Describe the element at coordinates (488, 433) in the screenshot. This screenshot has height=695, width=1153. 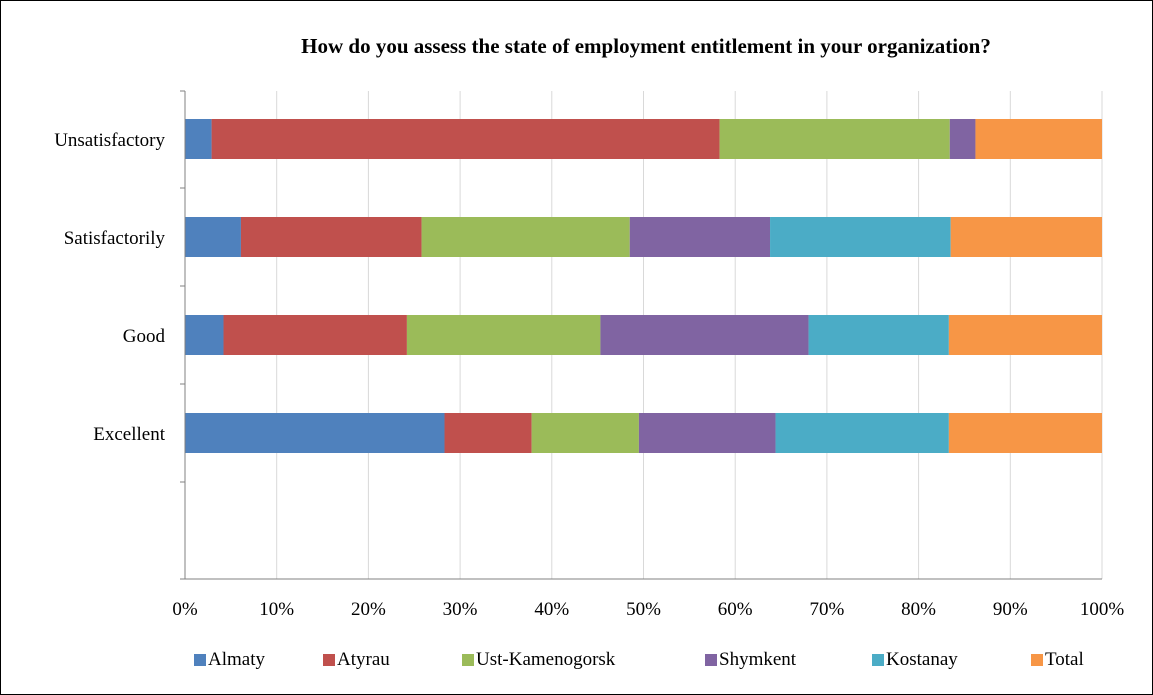
I see `bar-excellent-atyrau` at that location.